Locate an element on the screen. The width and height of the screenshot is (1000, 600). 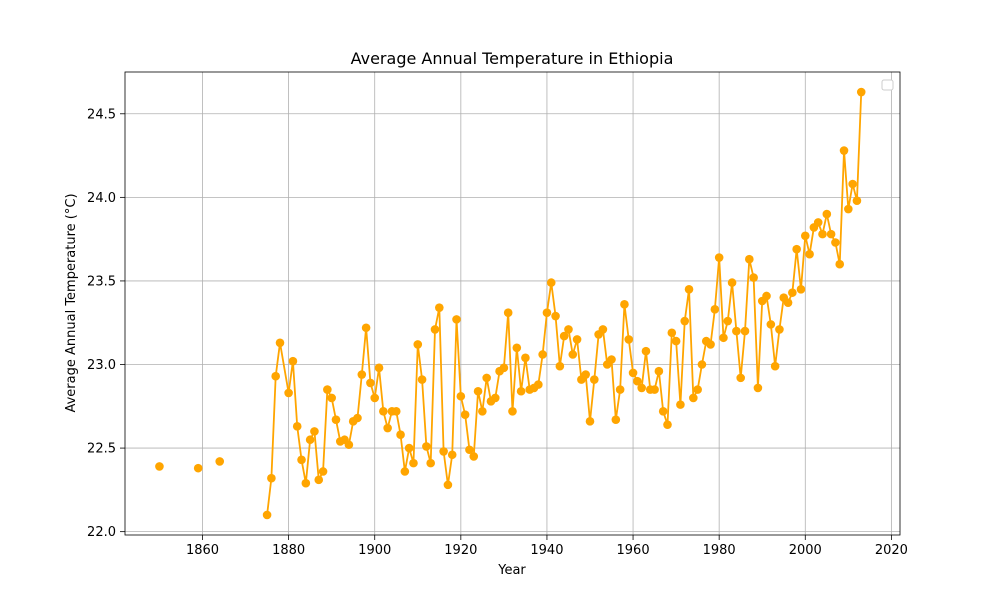
y-tick-label: 24.0 is located at coordinates (101, 198).